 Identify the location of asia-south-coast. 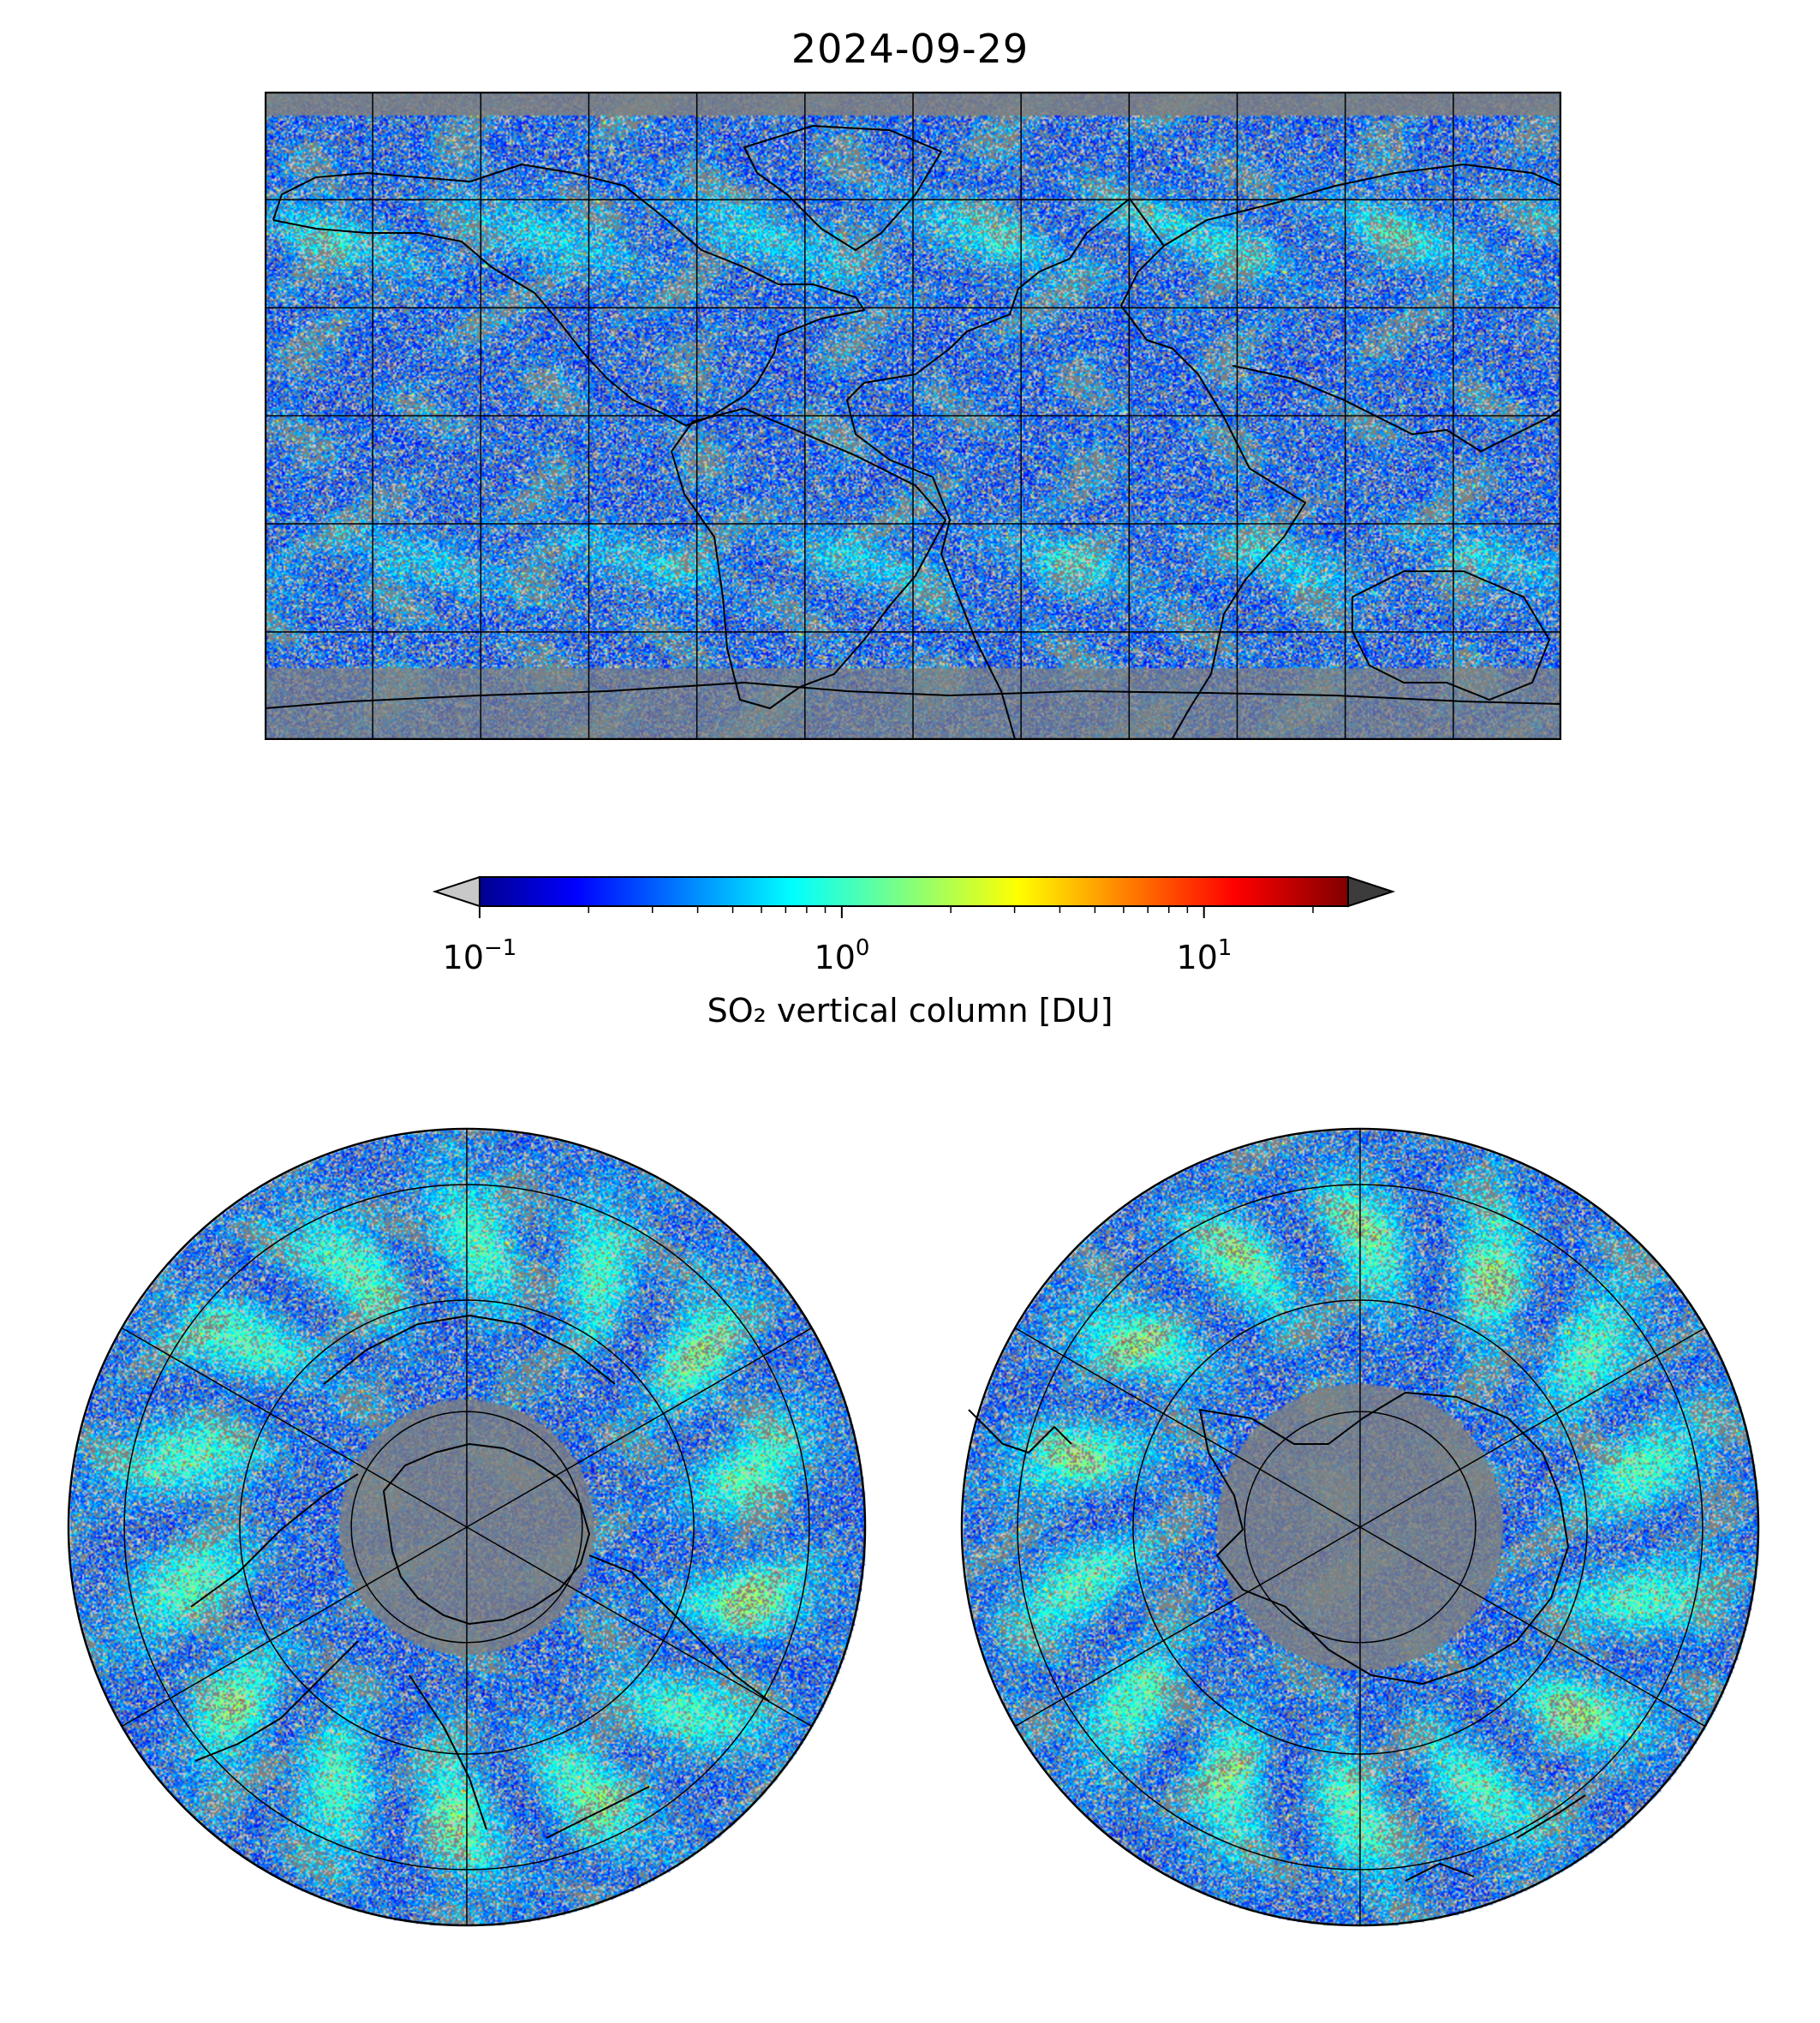
(1396, 408).